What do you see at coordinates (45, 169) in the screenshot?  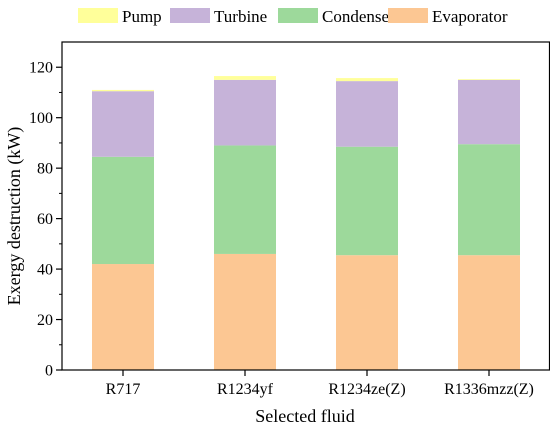 I see `y-tick-label: 80` at bounding box center [45, 169].